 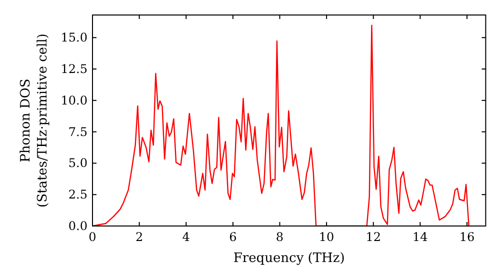 What do you see at coordinates (326, 237) in the screenshot?
I see `x-tick-label: 10` at bounding box center [326, 237].